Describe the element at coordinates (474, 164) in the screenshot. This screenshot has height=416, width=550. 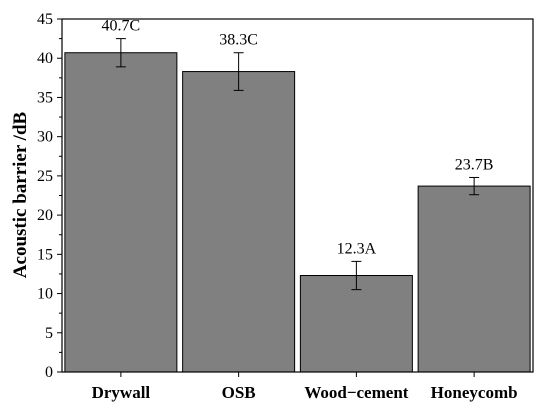
I see `data-label-3: 23.7B` at that location.